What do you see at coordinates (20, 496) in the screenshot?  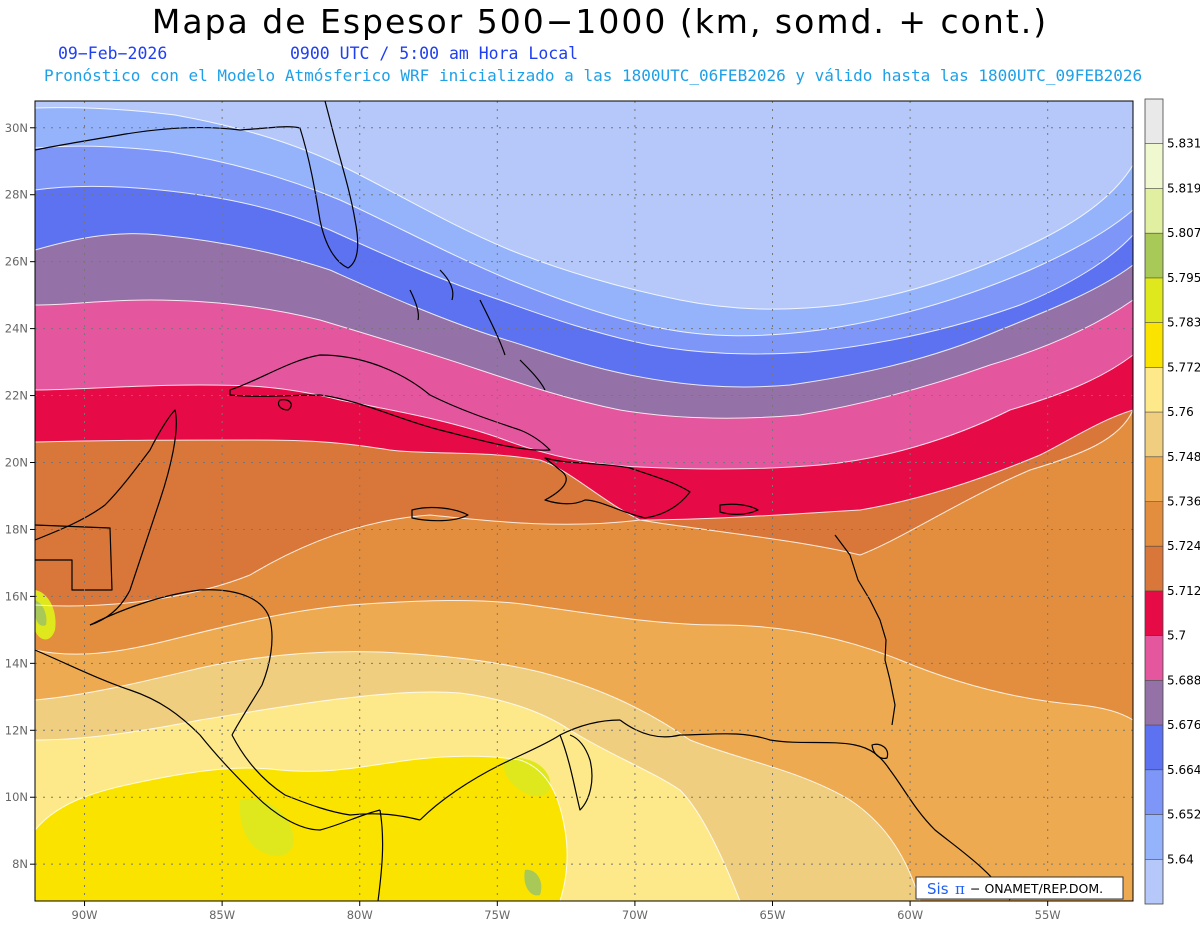 I see `latitude-labels: 30N 28N 26N 24N 22N 20N 18N 16N 14N 12N 10N 8N` at bounding box center [20, 496].